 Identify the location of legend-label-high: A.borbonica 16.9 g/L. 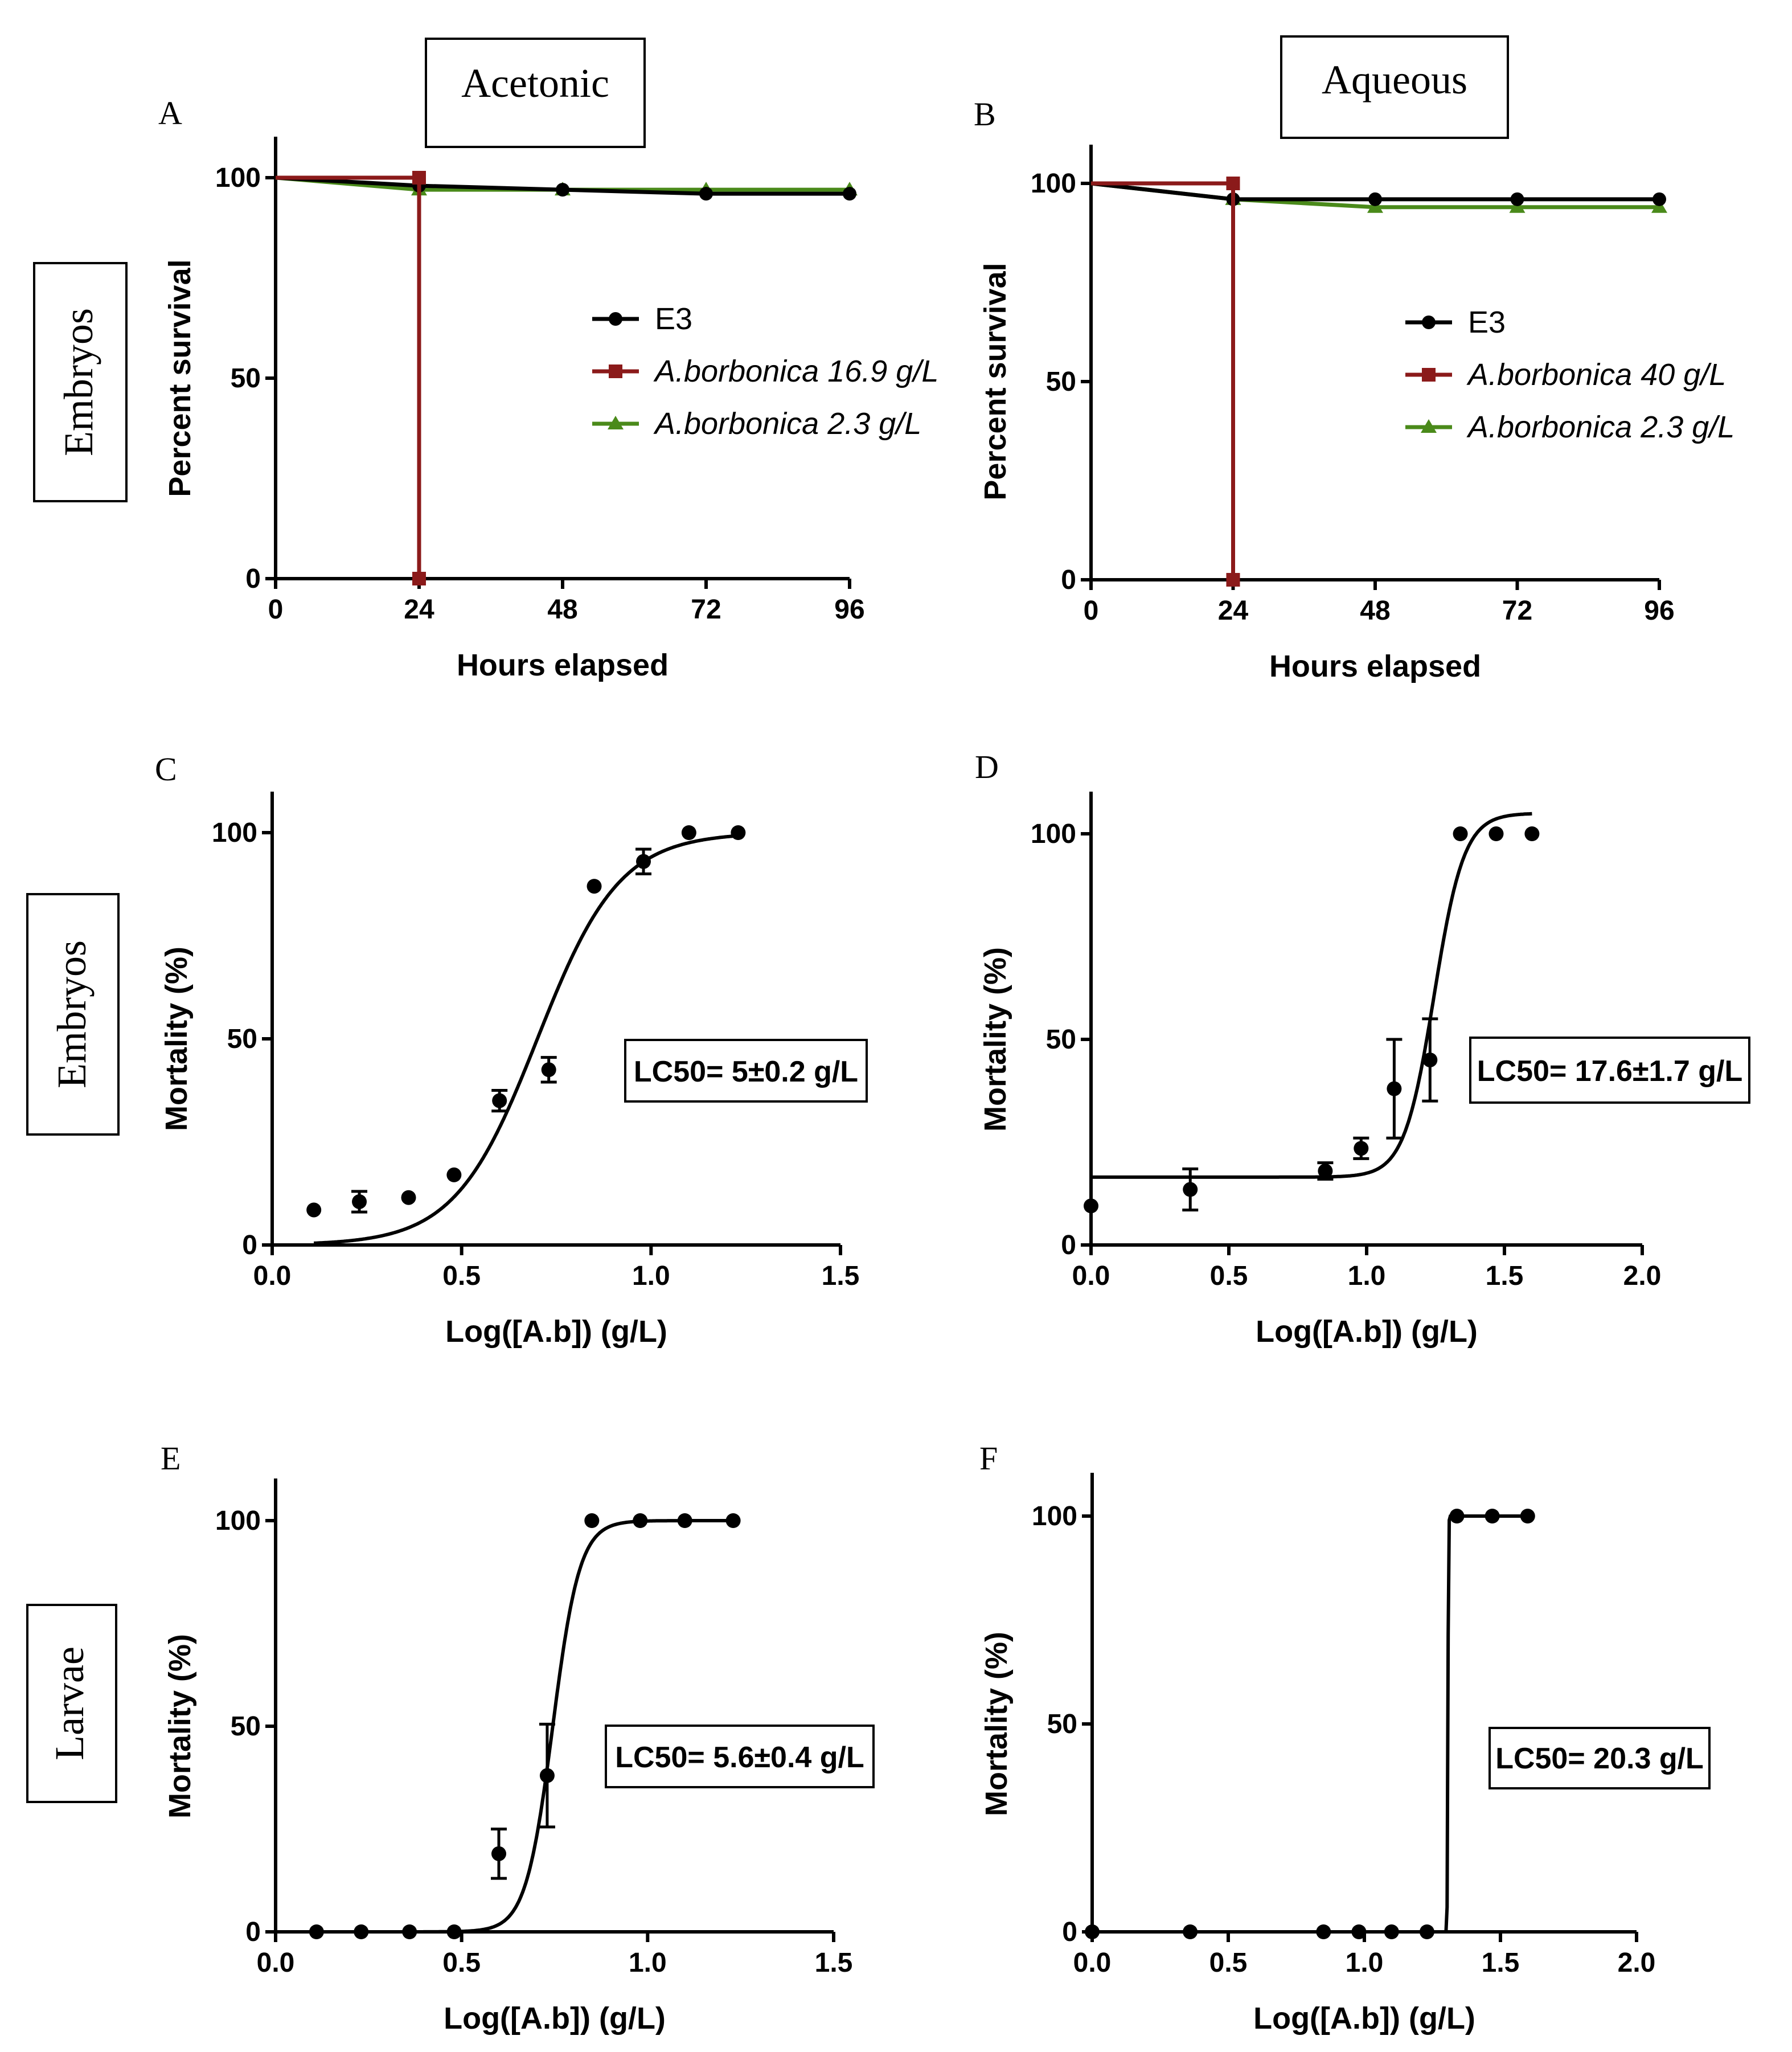
(795, 371).